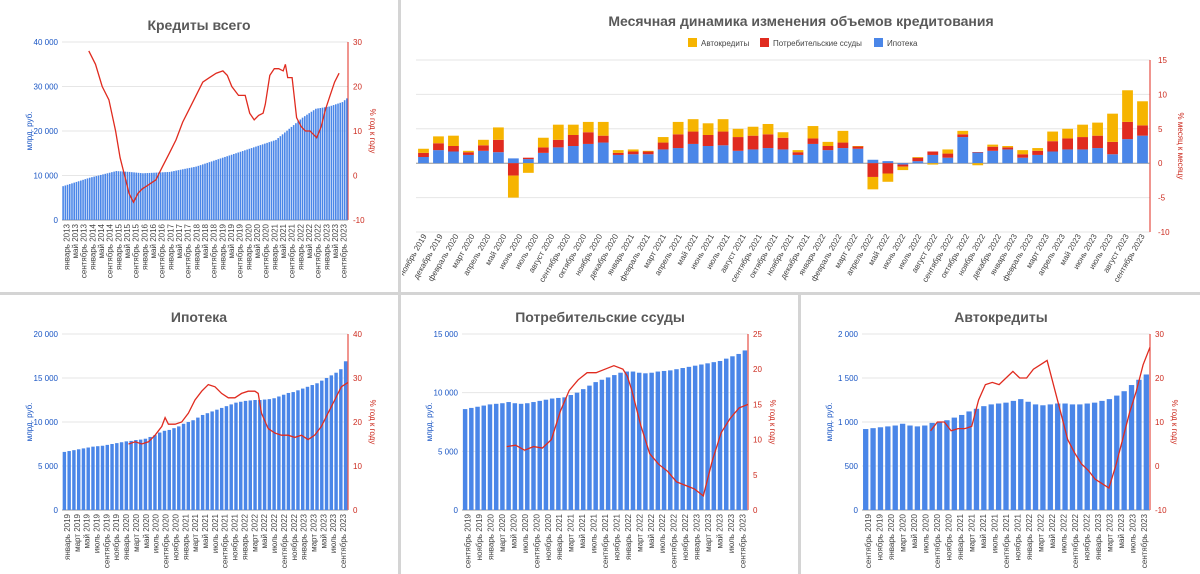  What do you see at coordinates (46, 334) in the screenshot?
I see `y-tick-label: 20 000` at bounding box center [46, 334].